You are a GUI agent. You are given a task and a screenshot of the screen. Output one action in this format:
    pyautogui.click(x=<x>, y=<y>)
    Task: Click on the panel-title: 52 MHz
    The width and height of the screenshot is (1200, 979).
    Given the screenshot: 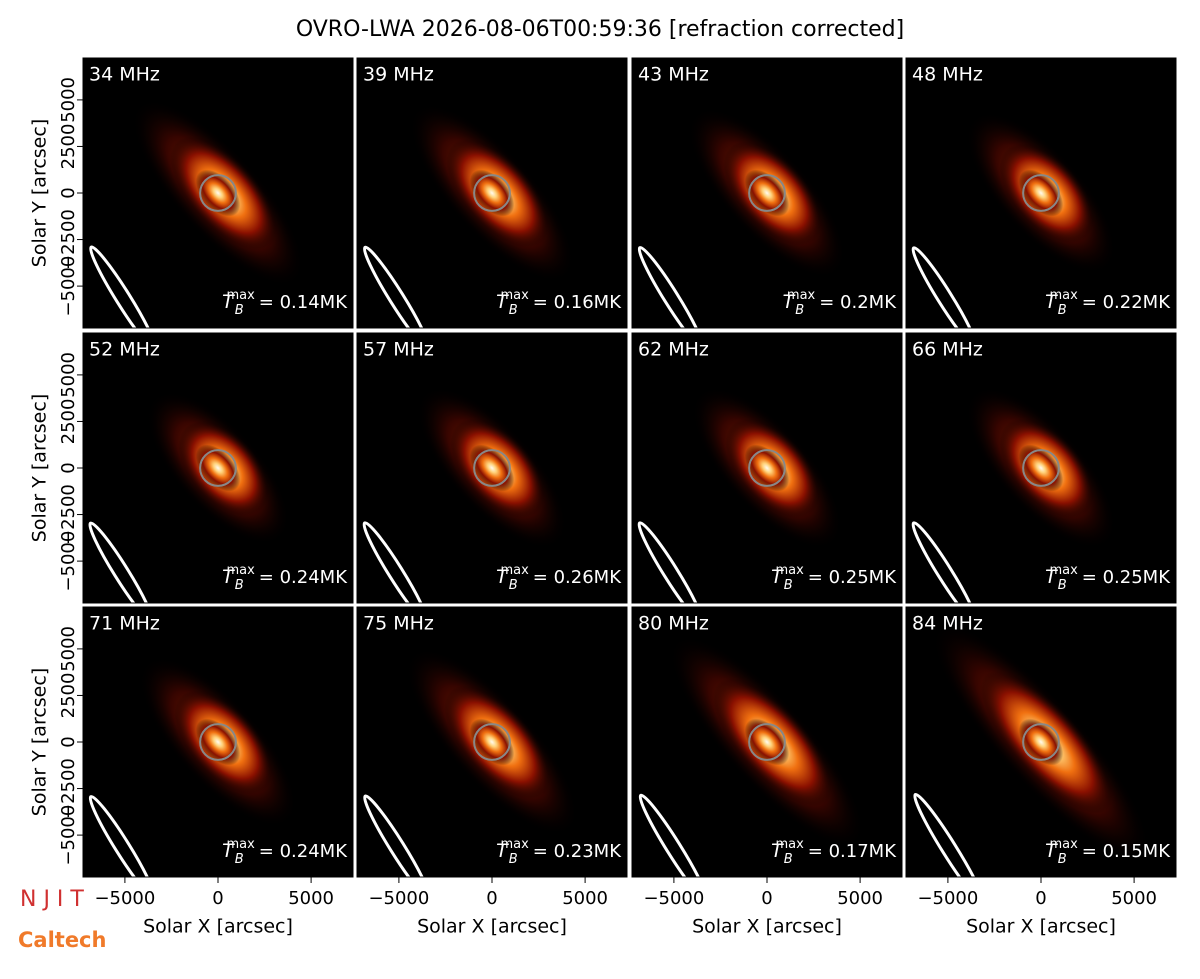 What is the action you would take?
    pyautogui.click(x=124, y=350)
    